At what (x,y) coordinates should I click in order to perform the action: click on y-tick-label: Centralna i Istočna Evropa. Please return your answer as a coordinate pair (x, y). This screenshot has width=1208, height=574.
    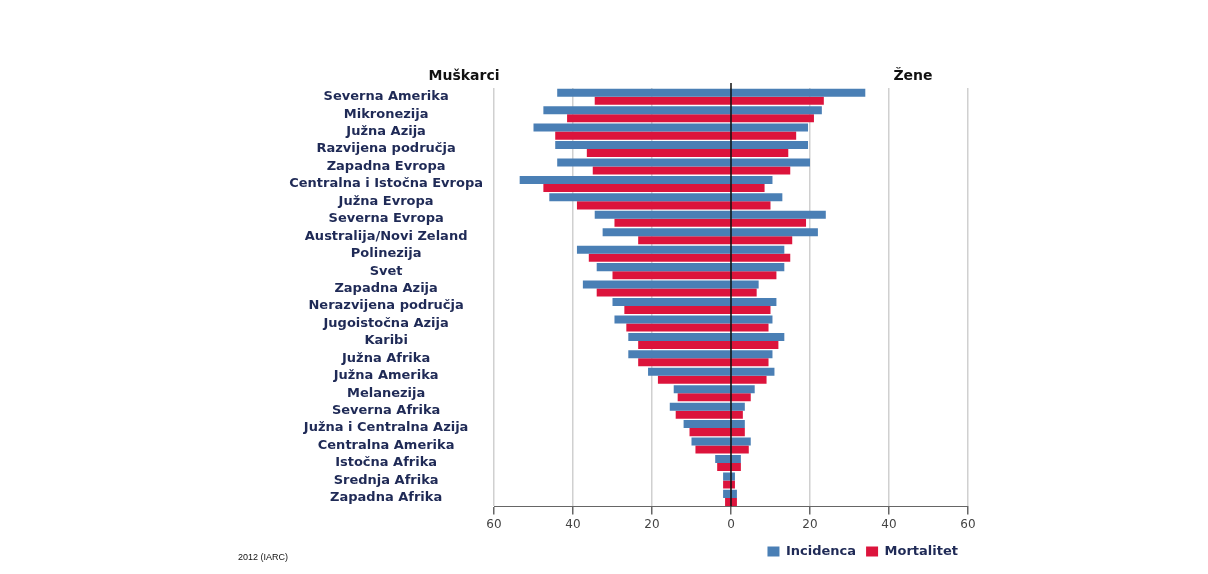
    Looking at the image, I should click on (386, 183).